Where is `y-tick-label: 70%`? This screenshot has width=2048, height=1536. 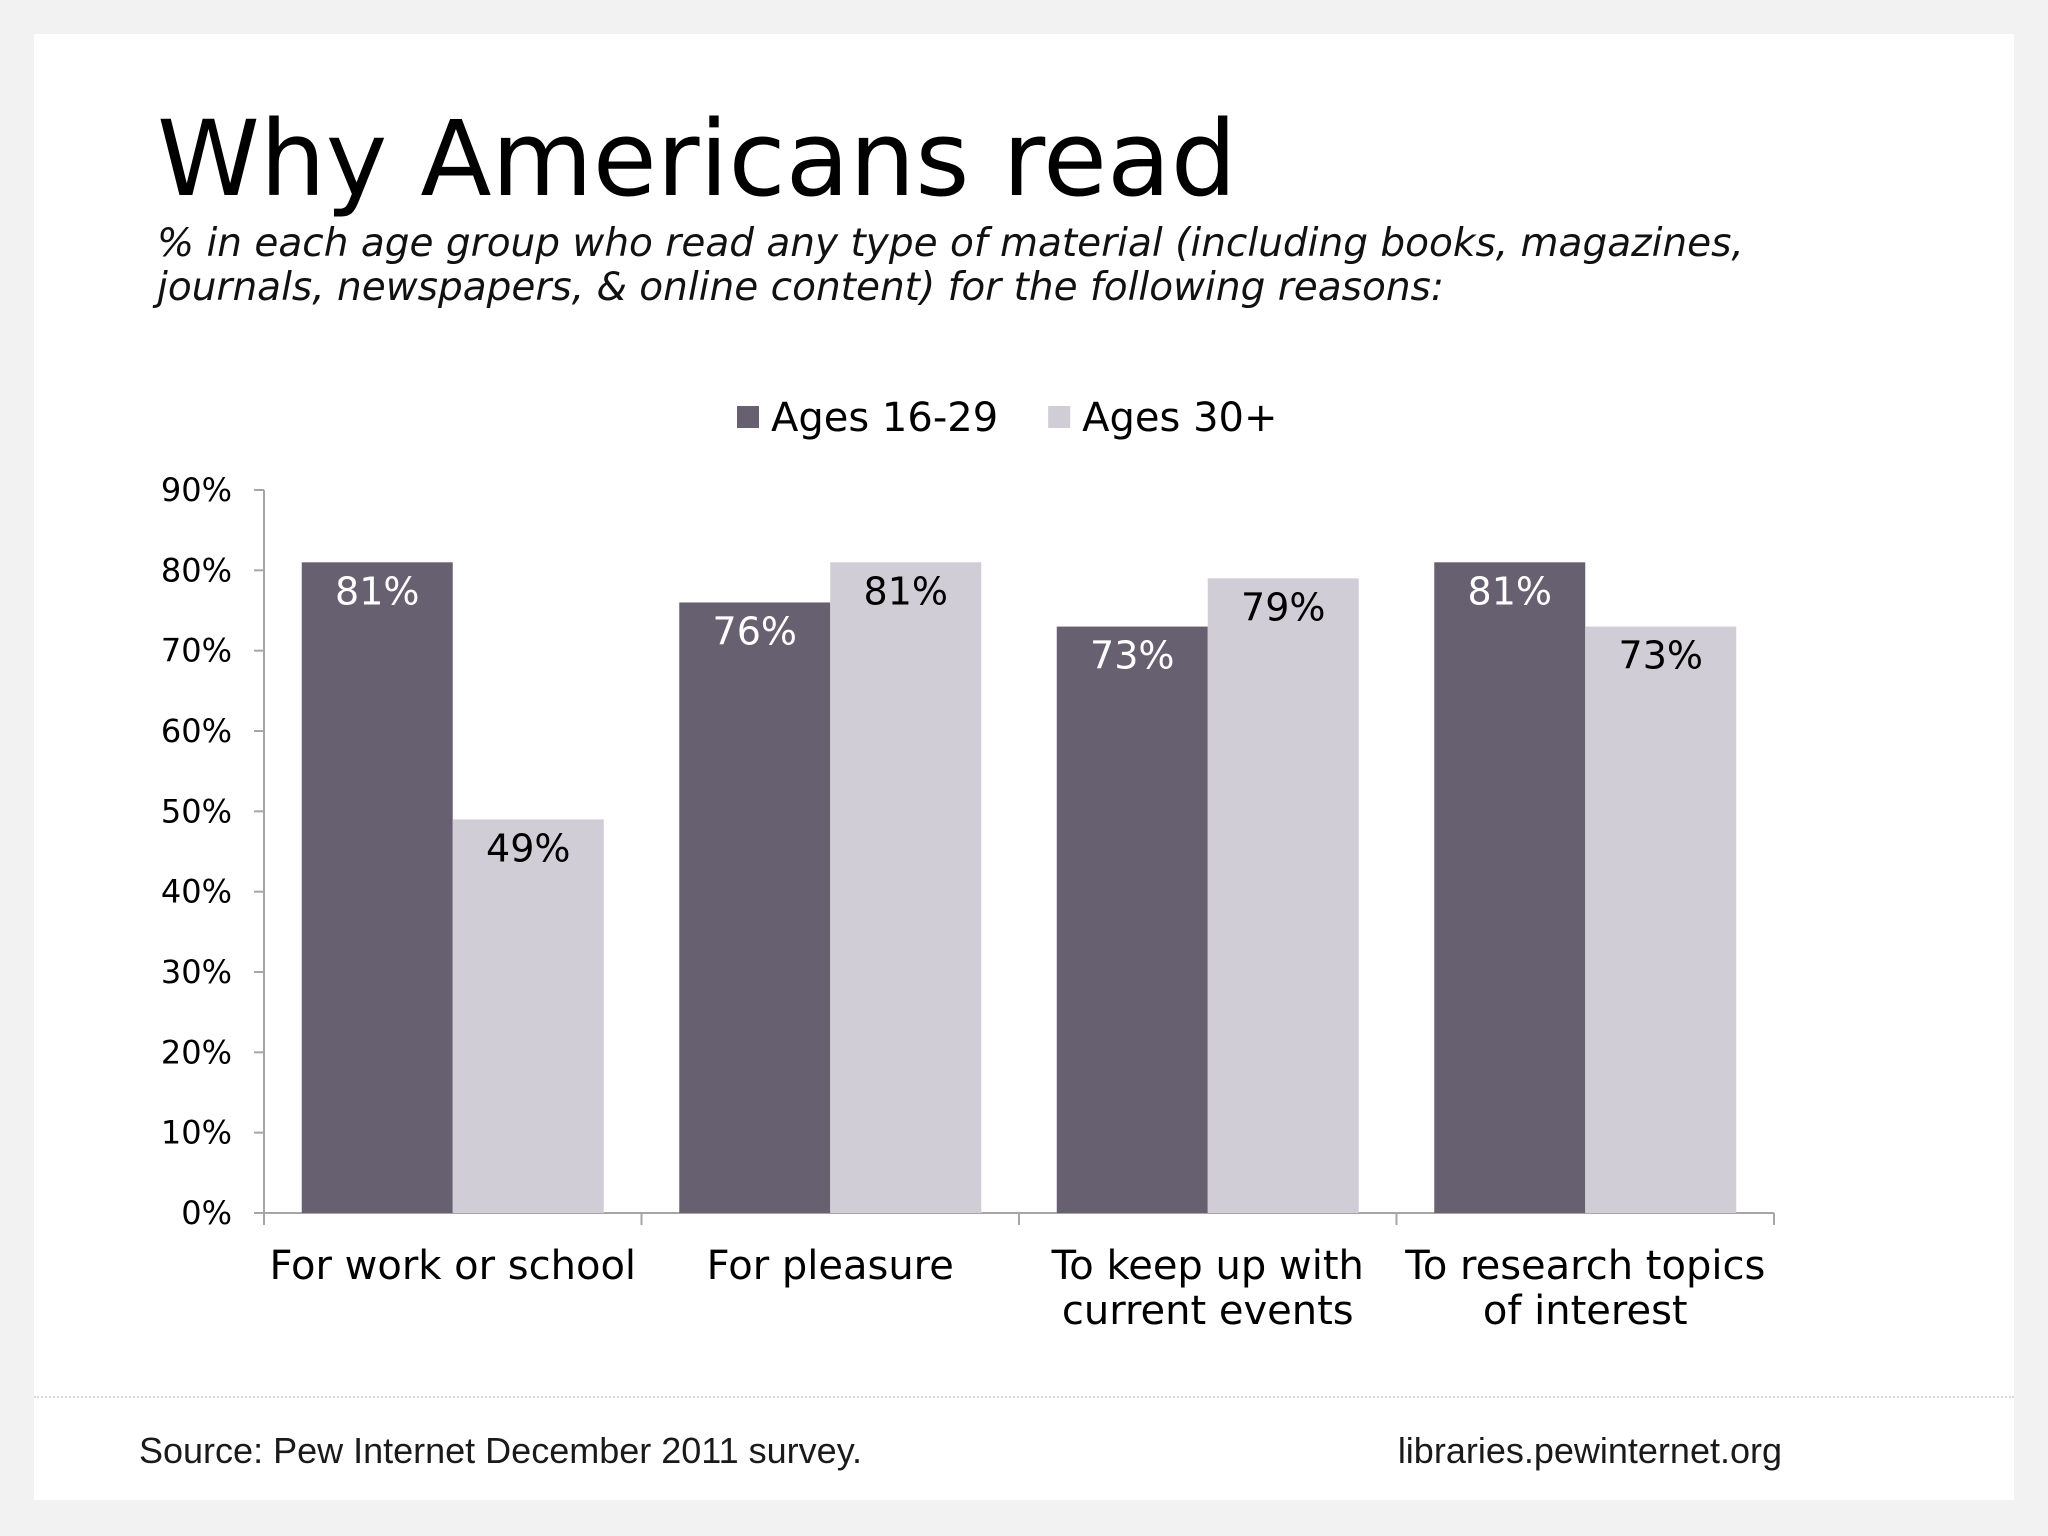 y-tick-label: 70% is located at coordinates (196, 651).